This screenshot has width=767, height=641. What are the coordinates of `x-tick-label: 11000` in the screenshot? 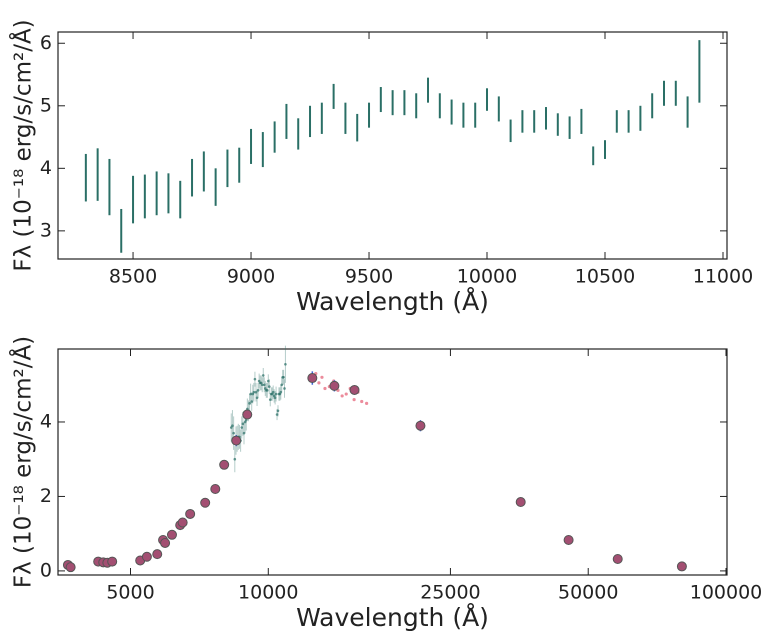 It's located at (723, 277).